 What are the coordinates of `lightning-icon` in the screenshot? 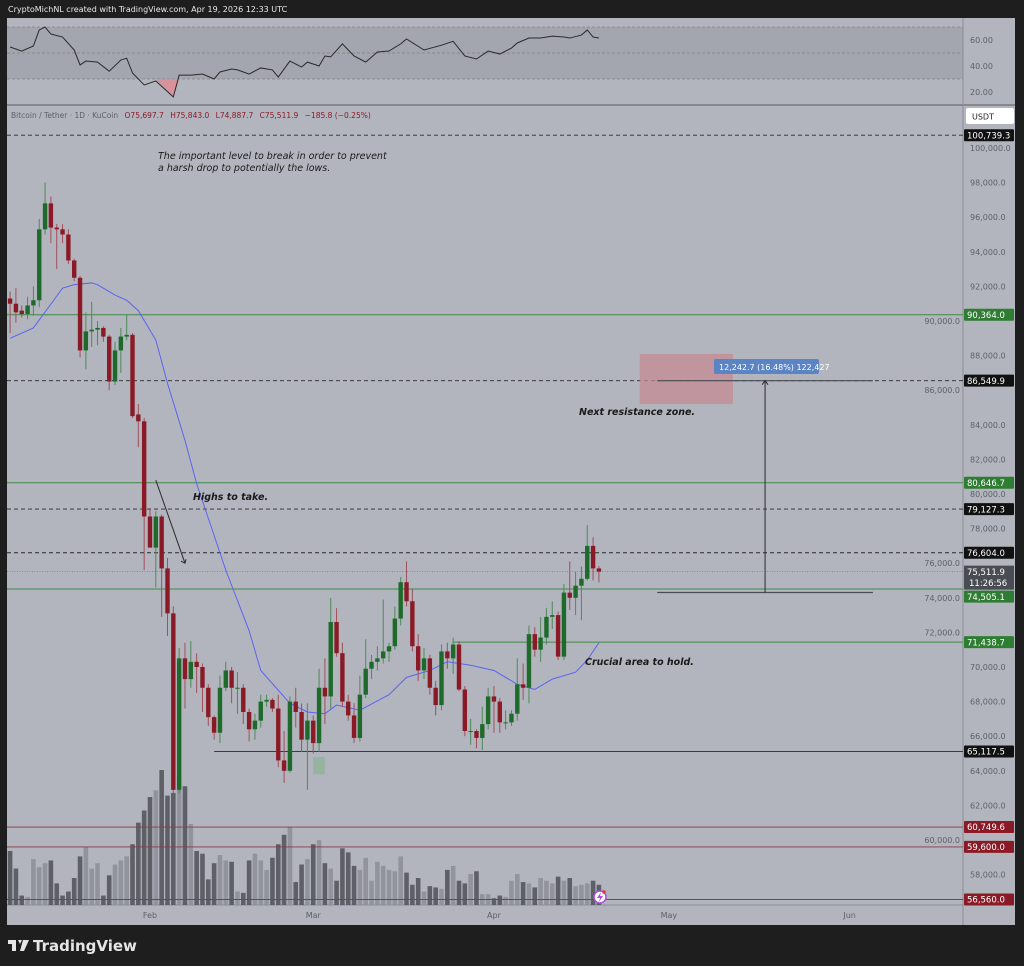 It's located at (600, 897).